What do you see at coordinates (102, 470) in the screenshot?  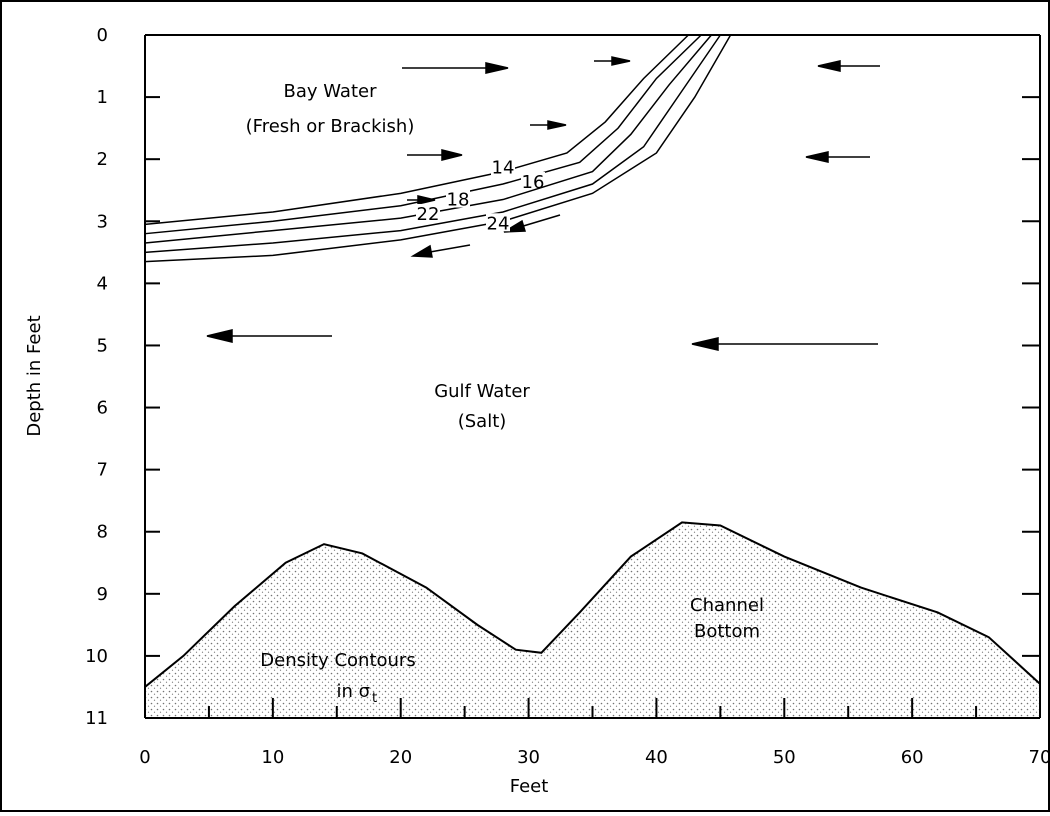 I see `y-tick-label: 7` at bounding box center [102, 470].